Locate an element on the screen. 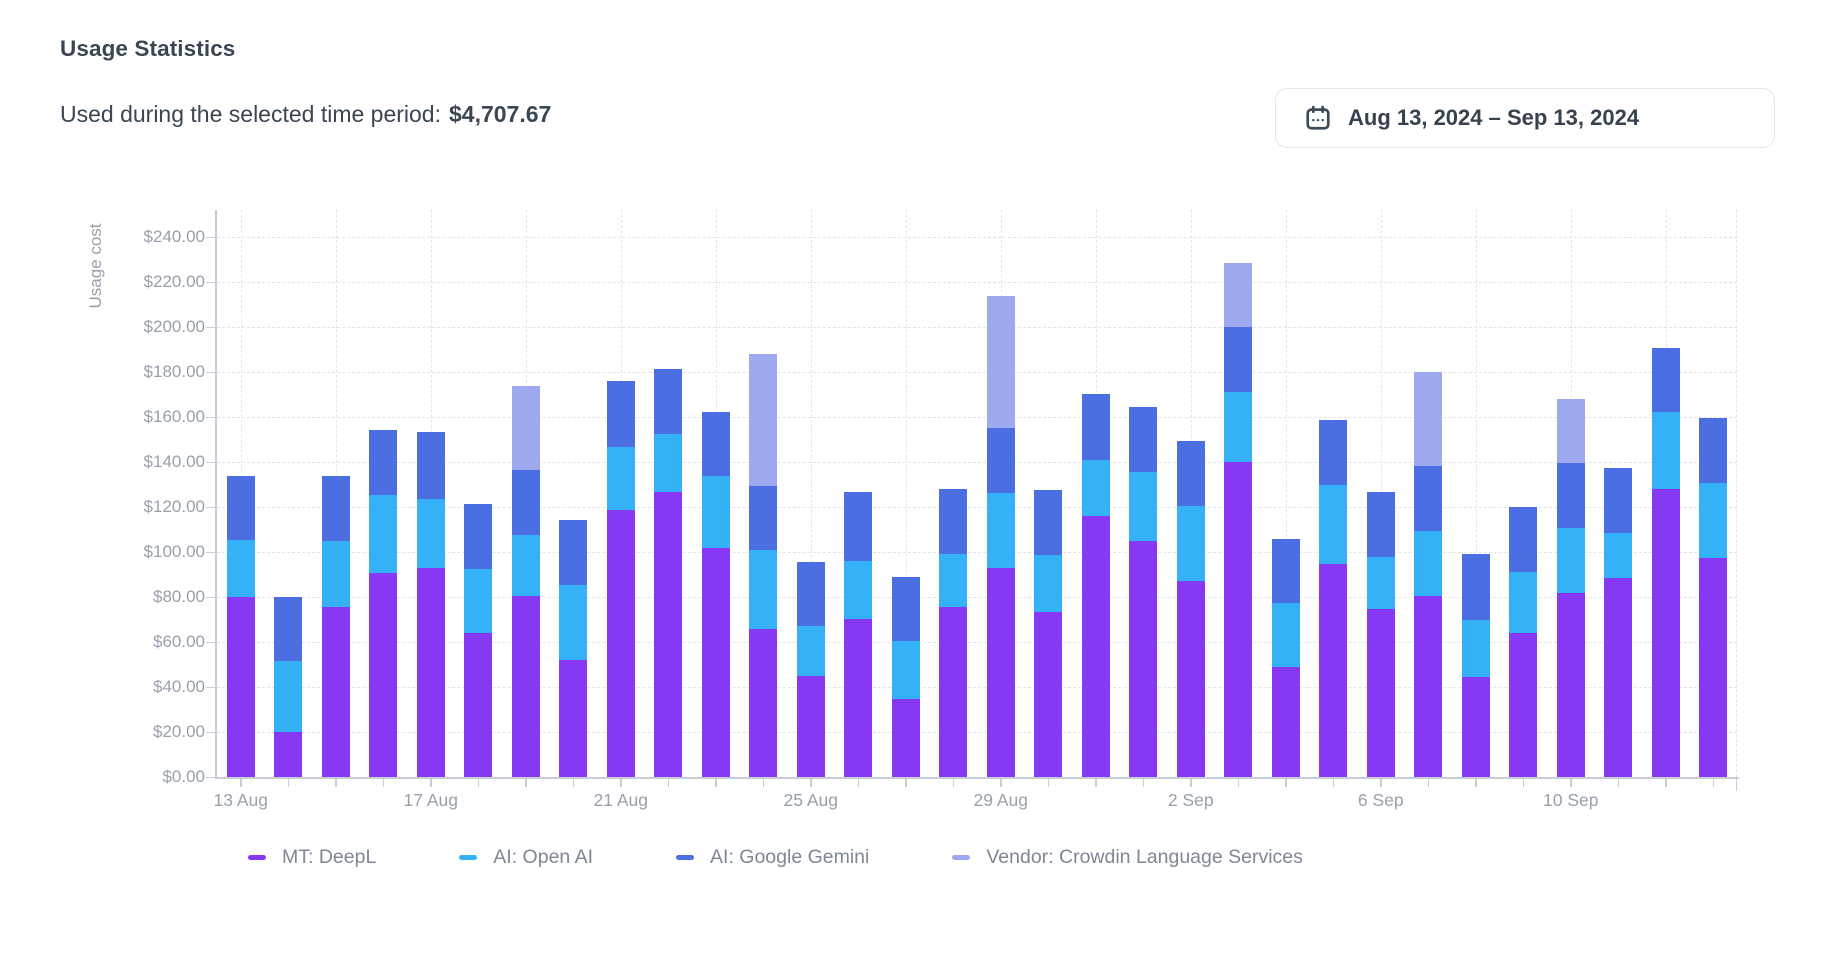 This screenshot has width=1839, height=954. bar-1-sep is located at coordinates (1143, 591).